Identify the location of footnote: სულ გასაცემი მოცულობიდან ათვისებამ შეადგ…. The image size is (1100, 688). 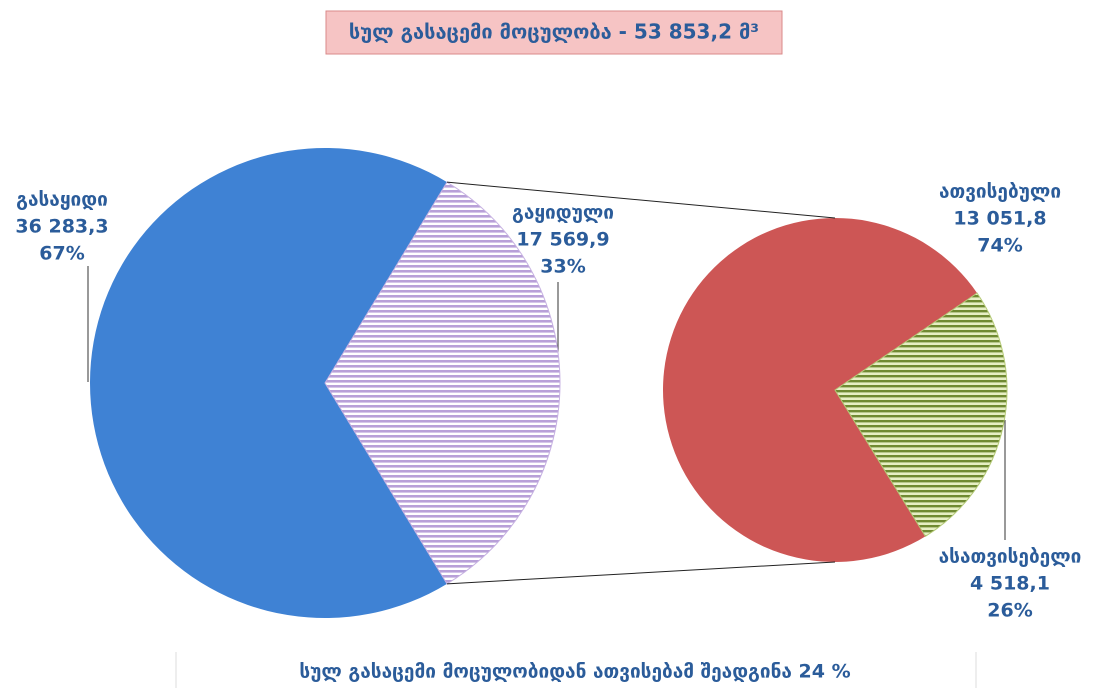
(574, 672).